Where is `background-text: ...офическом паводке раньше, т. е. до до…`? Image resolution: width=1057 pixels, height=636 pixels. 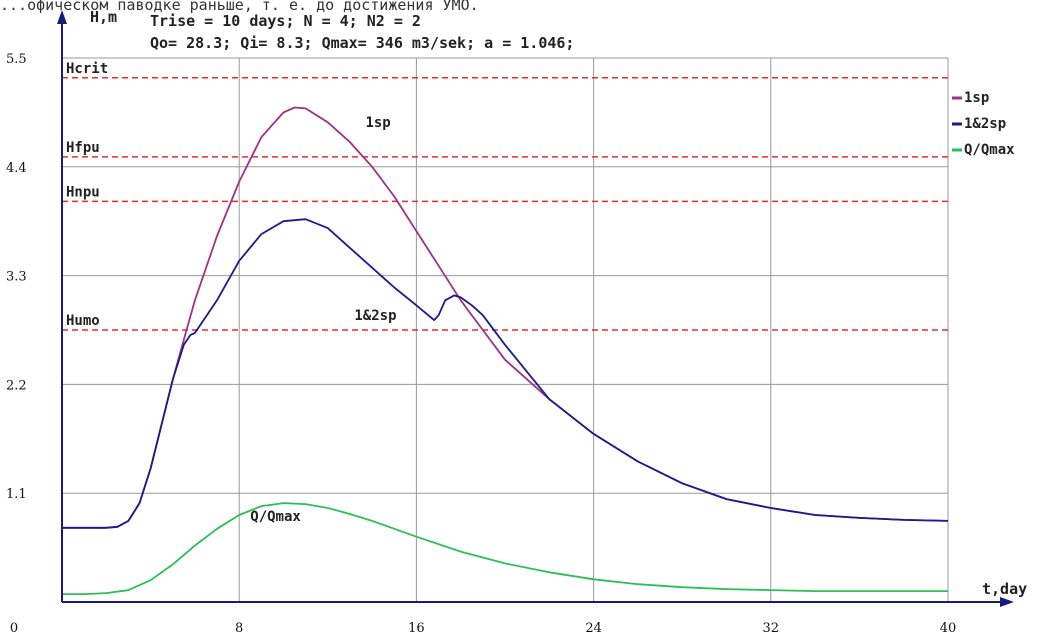
background-text: ...офическом паводке раньше, т. е. до до… is located at coordinates (239, 7).